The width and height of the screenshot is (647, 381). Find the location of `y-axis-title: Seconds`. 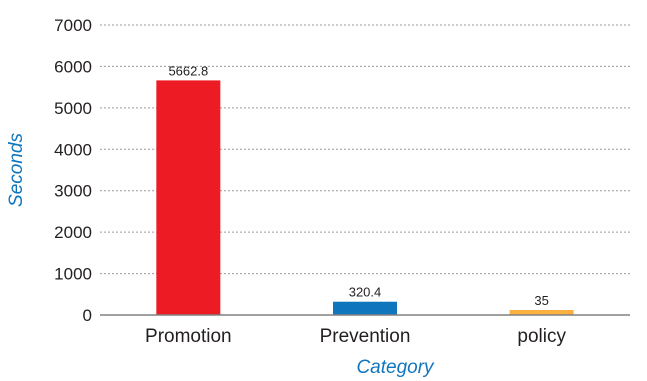

y-axis-title: Seconds is located at coordinates (16, 170).